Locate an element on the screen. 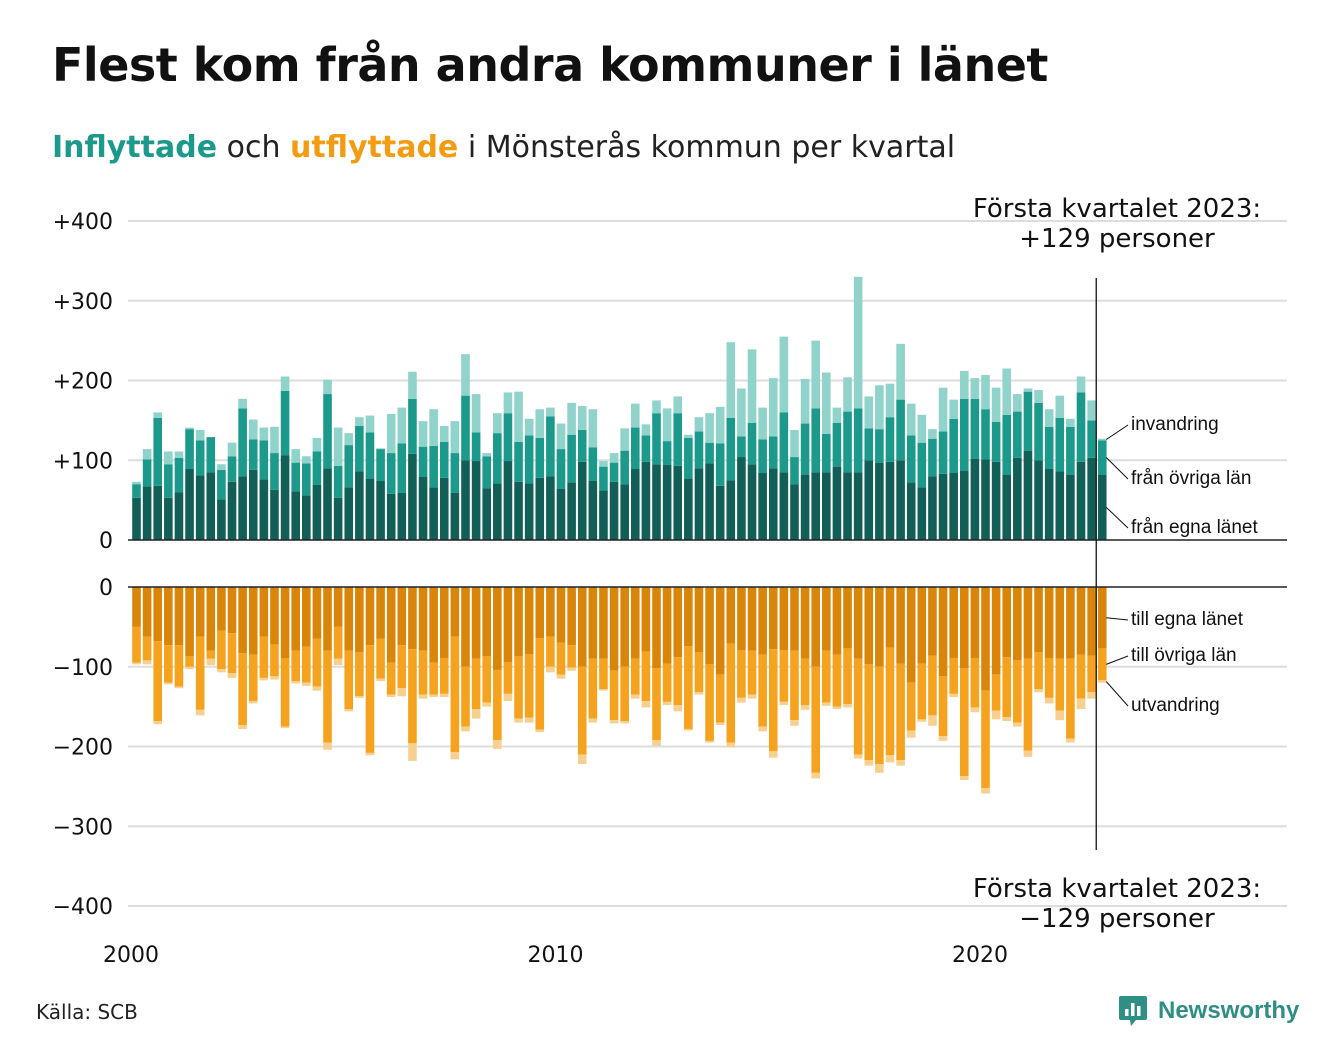 The width and height of the screenshot is (1340, 1060). newsworthy-logo: Newsworthy is located at coordinates (1208, 1011).